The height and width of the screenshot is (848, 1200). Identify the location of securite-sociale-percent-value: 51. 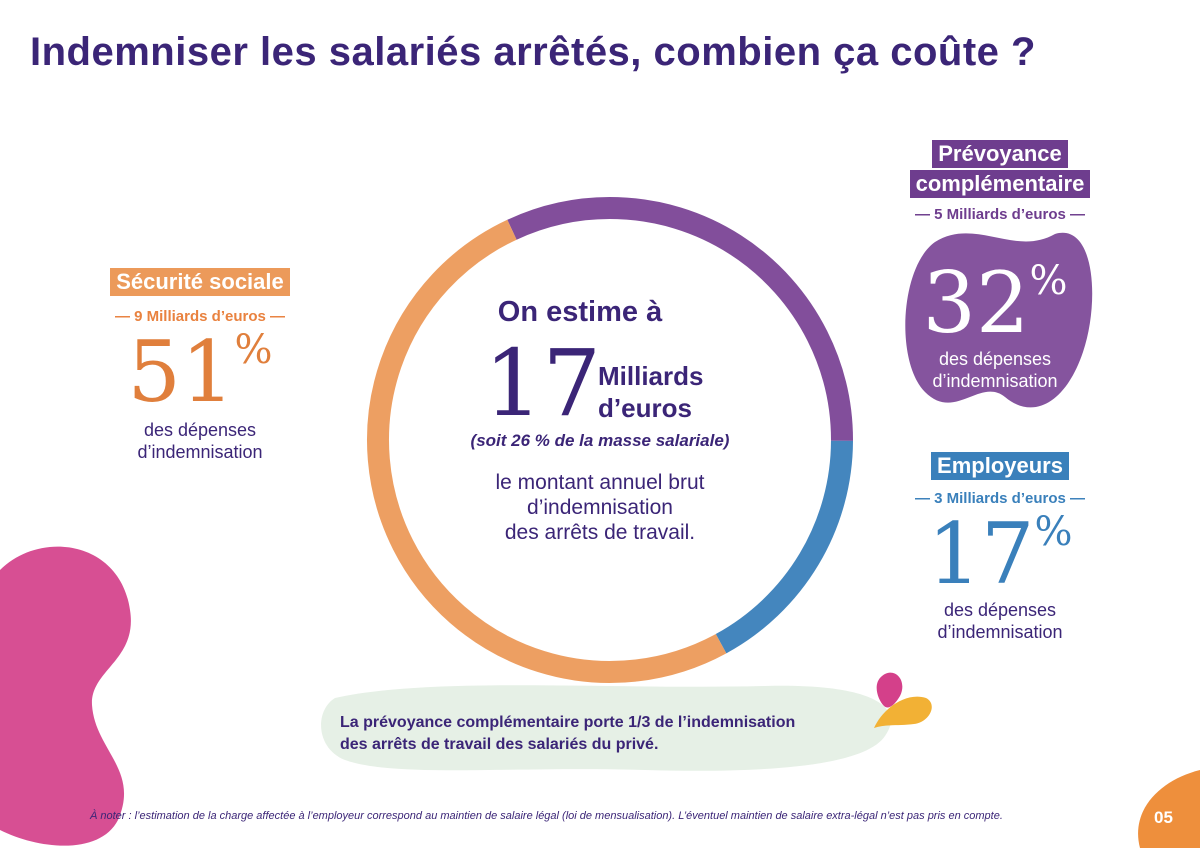
(181, 371).